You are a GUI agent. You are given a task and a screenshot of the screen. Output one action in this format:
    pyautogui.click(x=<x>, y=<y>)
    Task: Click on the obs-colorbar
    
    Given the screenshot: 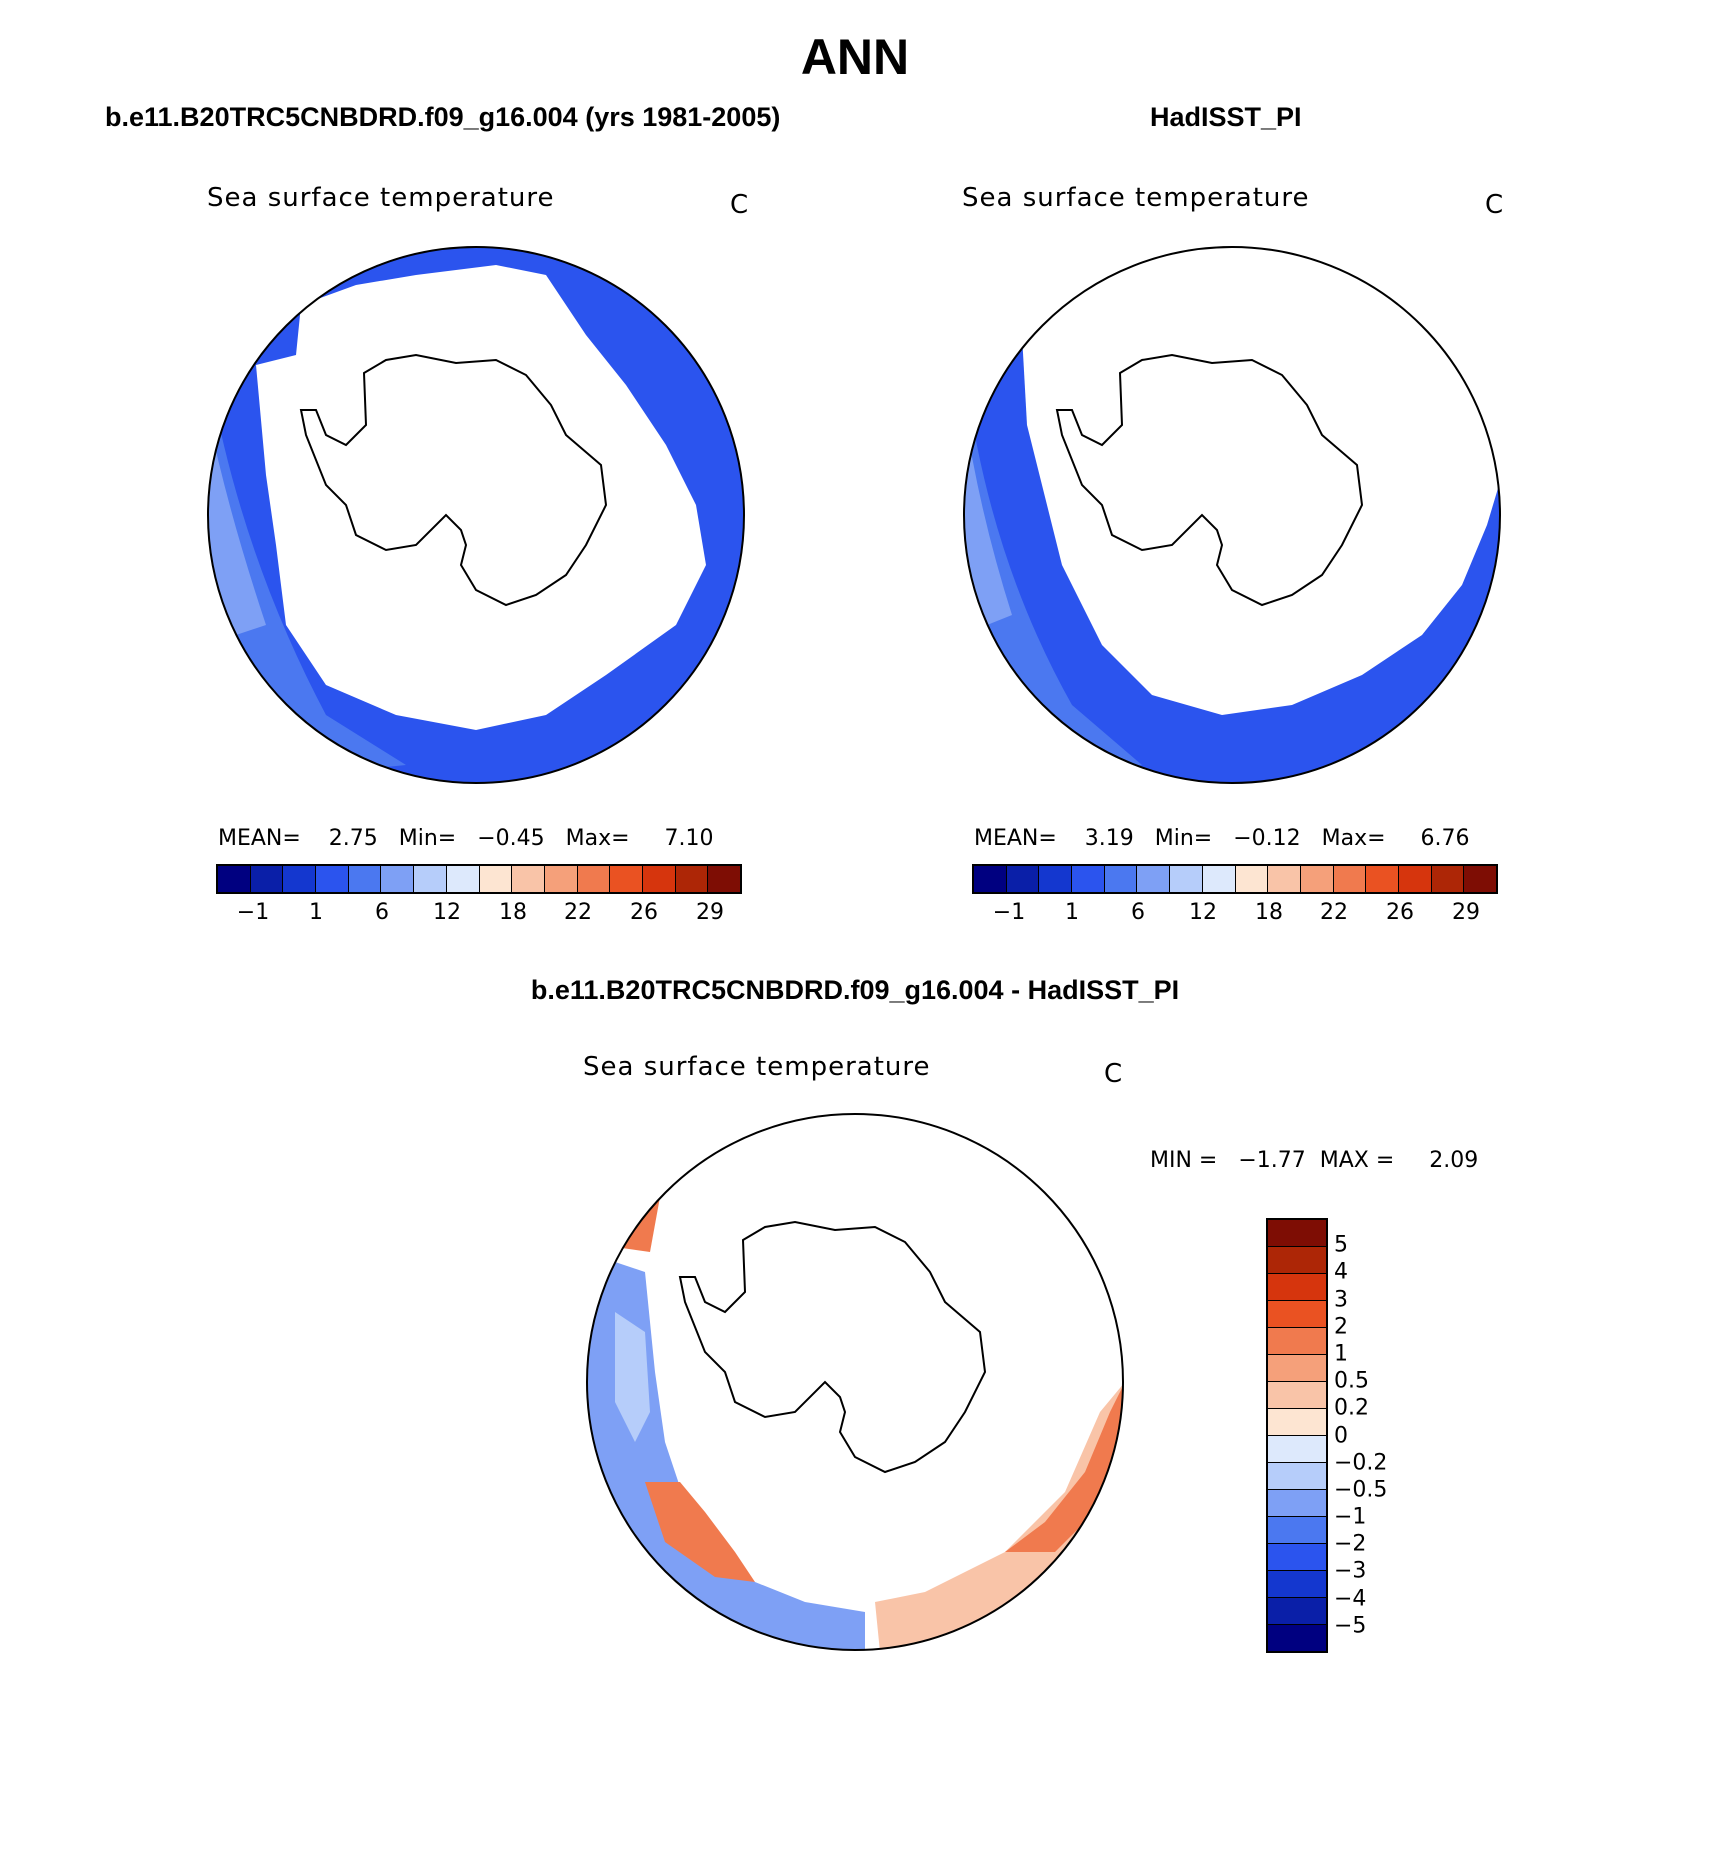 What is the action you would take?
    pyautogui.click(x=1235, y=879)
    